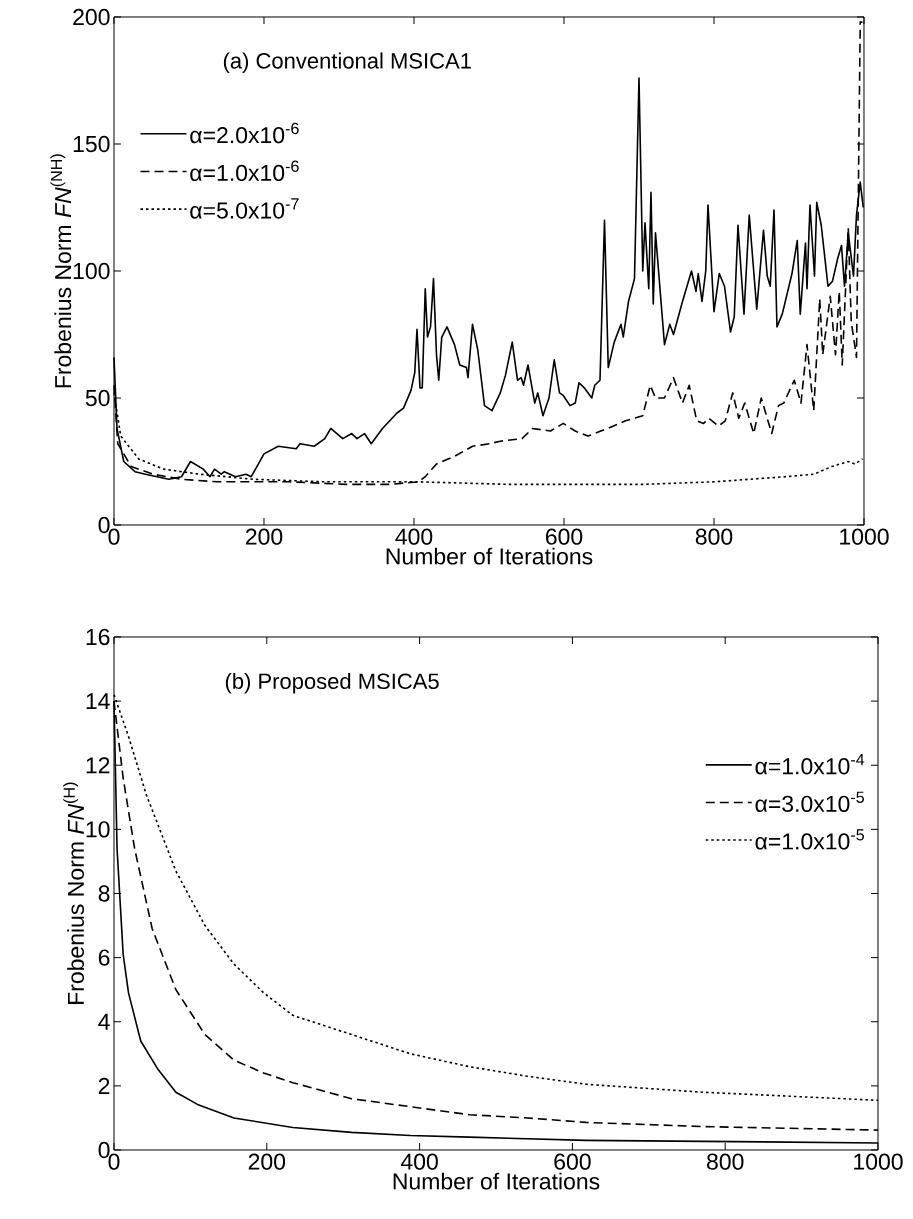  Describe the element at coordinates (97, 398) in the screenshot. I see `y-tick-label: 50` at that location.